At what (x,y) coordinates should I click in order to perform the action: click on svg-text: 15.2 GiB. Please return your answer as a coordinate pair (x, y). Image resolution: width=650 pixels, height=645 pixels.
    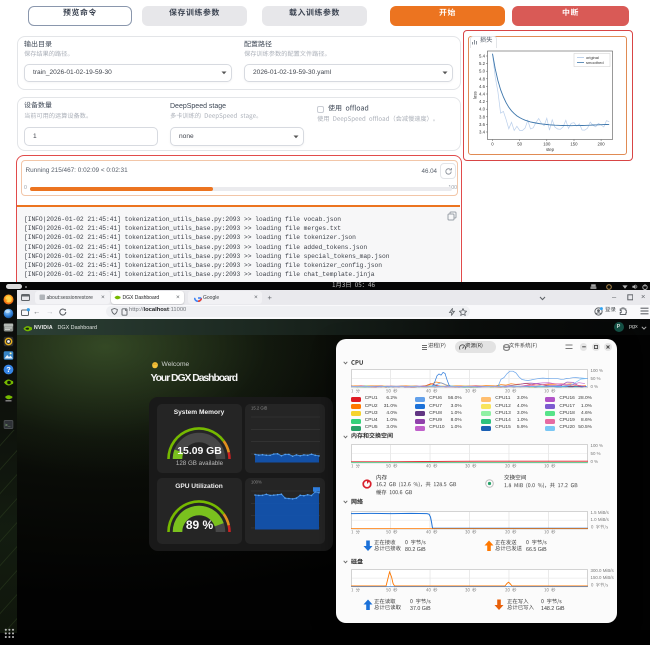
    Looking at the image, I should click on (259, 408).